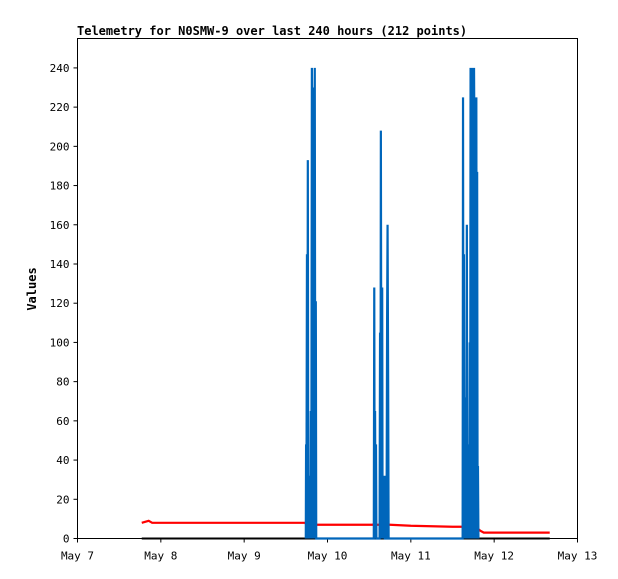 This screenshot has width=618, height=579. Describe the element at coordinates (244, 556) in the screenshot. I see `x-tick-label: May 9` at that location.